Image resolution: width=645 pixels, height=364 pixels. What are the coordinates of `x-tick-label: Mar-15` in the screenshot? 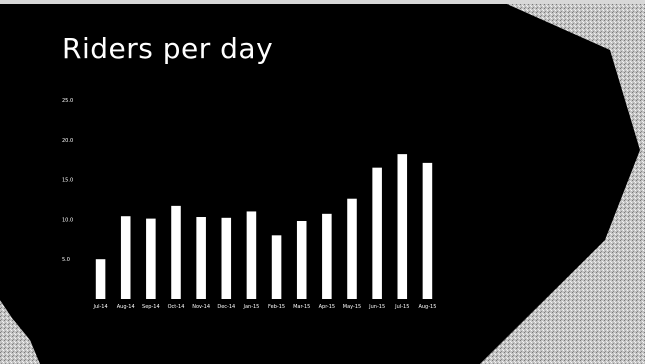 It's located at (301, 307).